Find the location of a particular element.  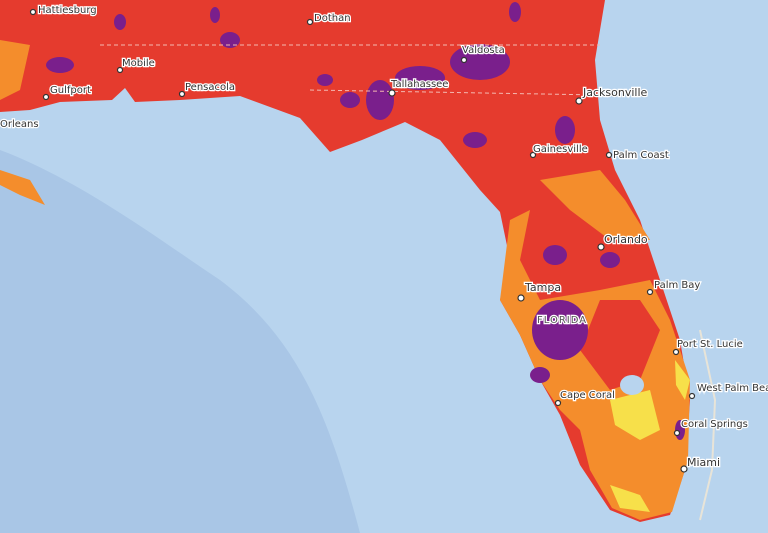

city-label: Gulfport is located at coordinates (70, 90).